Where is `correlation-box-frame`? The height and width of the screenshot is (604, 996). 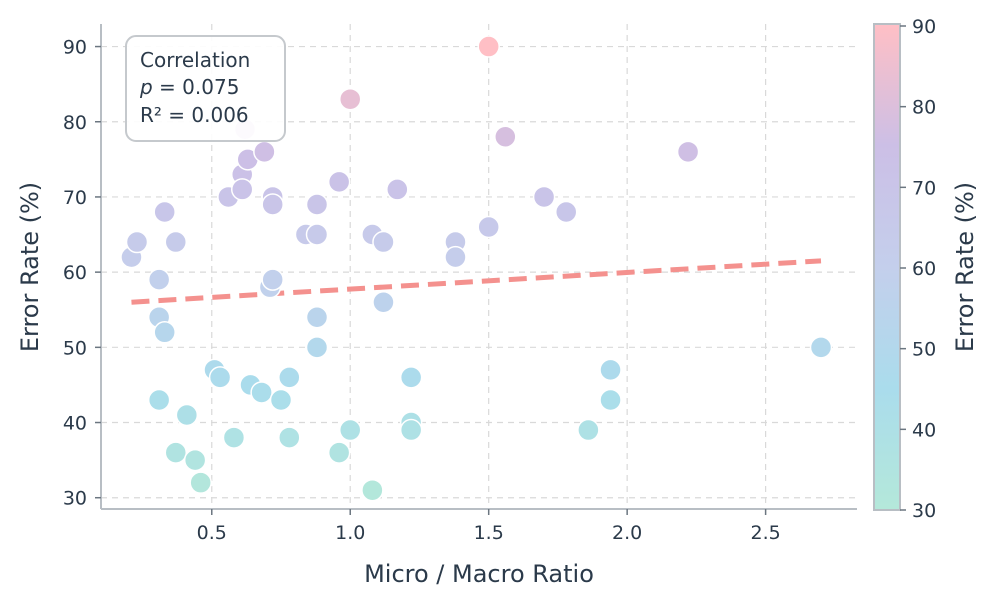 correlation-box-frame is located at coordinates (205, 88).